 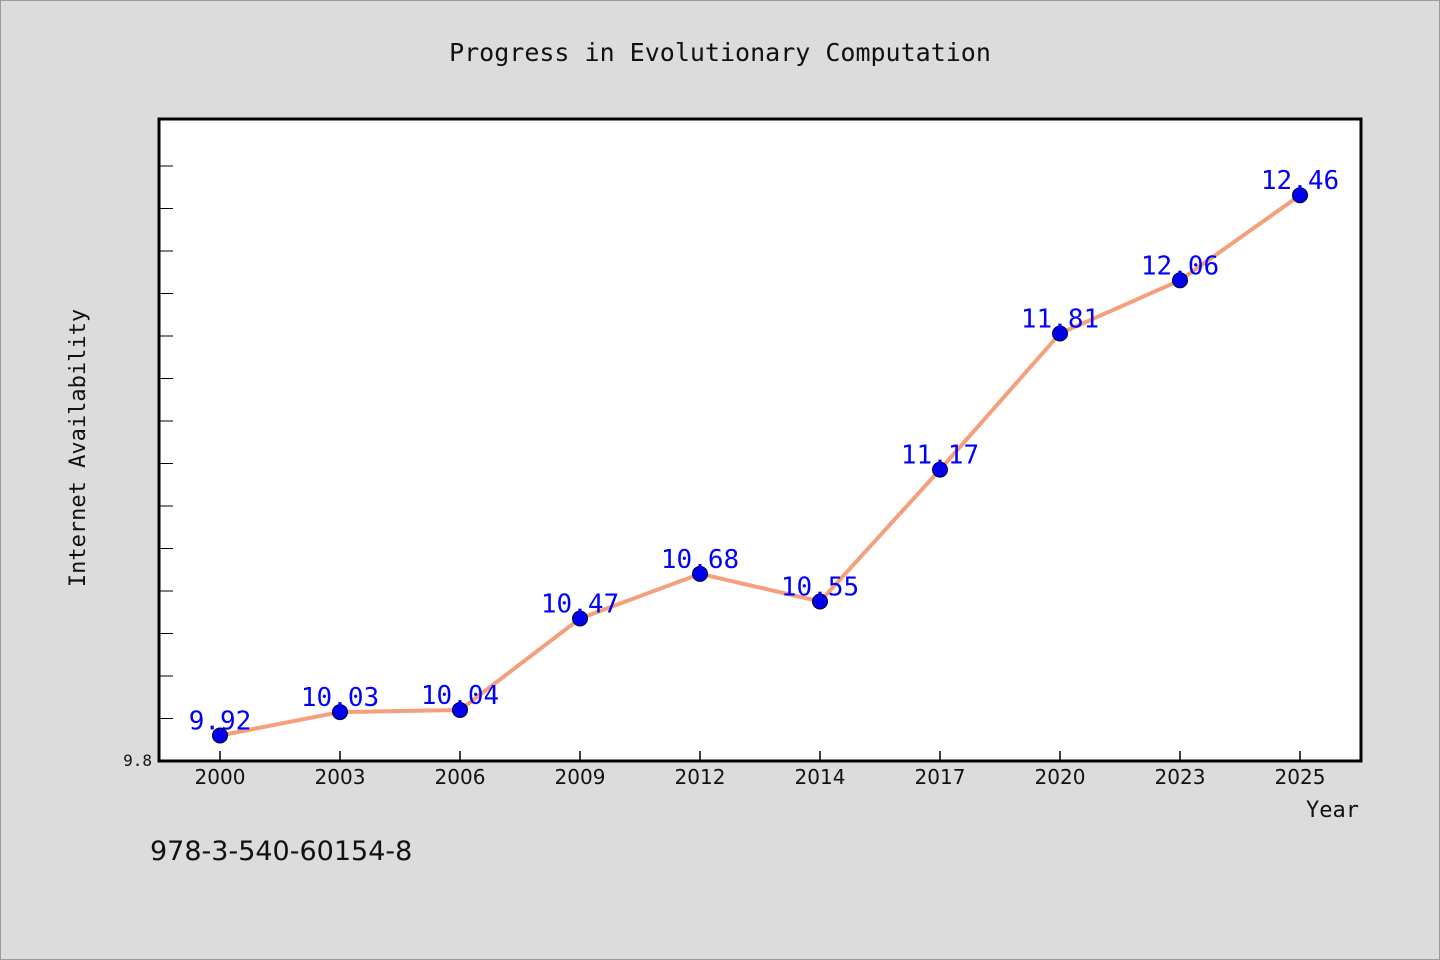 I want to click on data-label: 10.55, so click(x=820, y=587).